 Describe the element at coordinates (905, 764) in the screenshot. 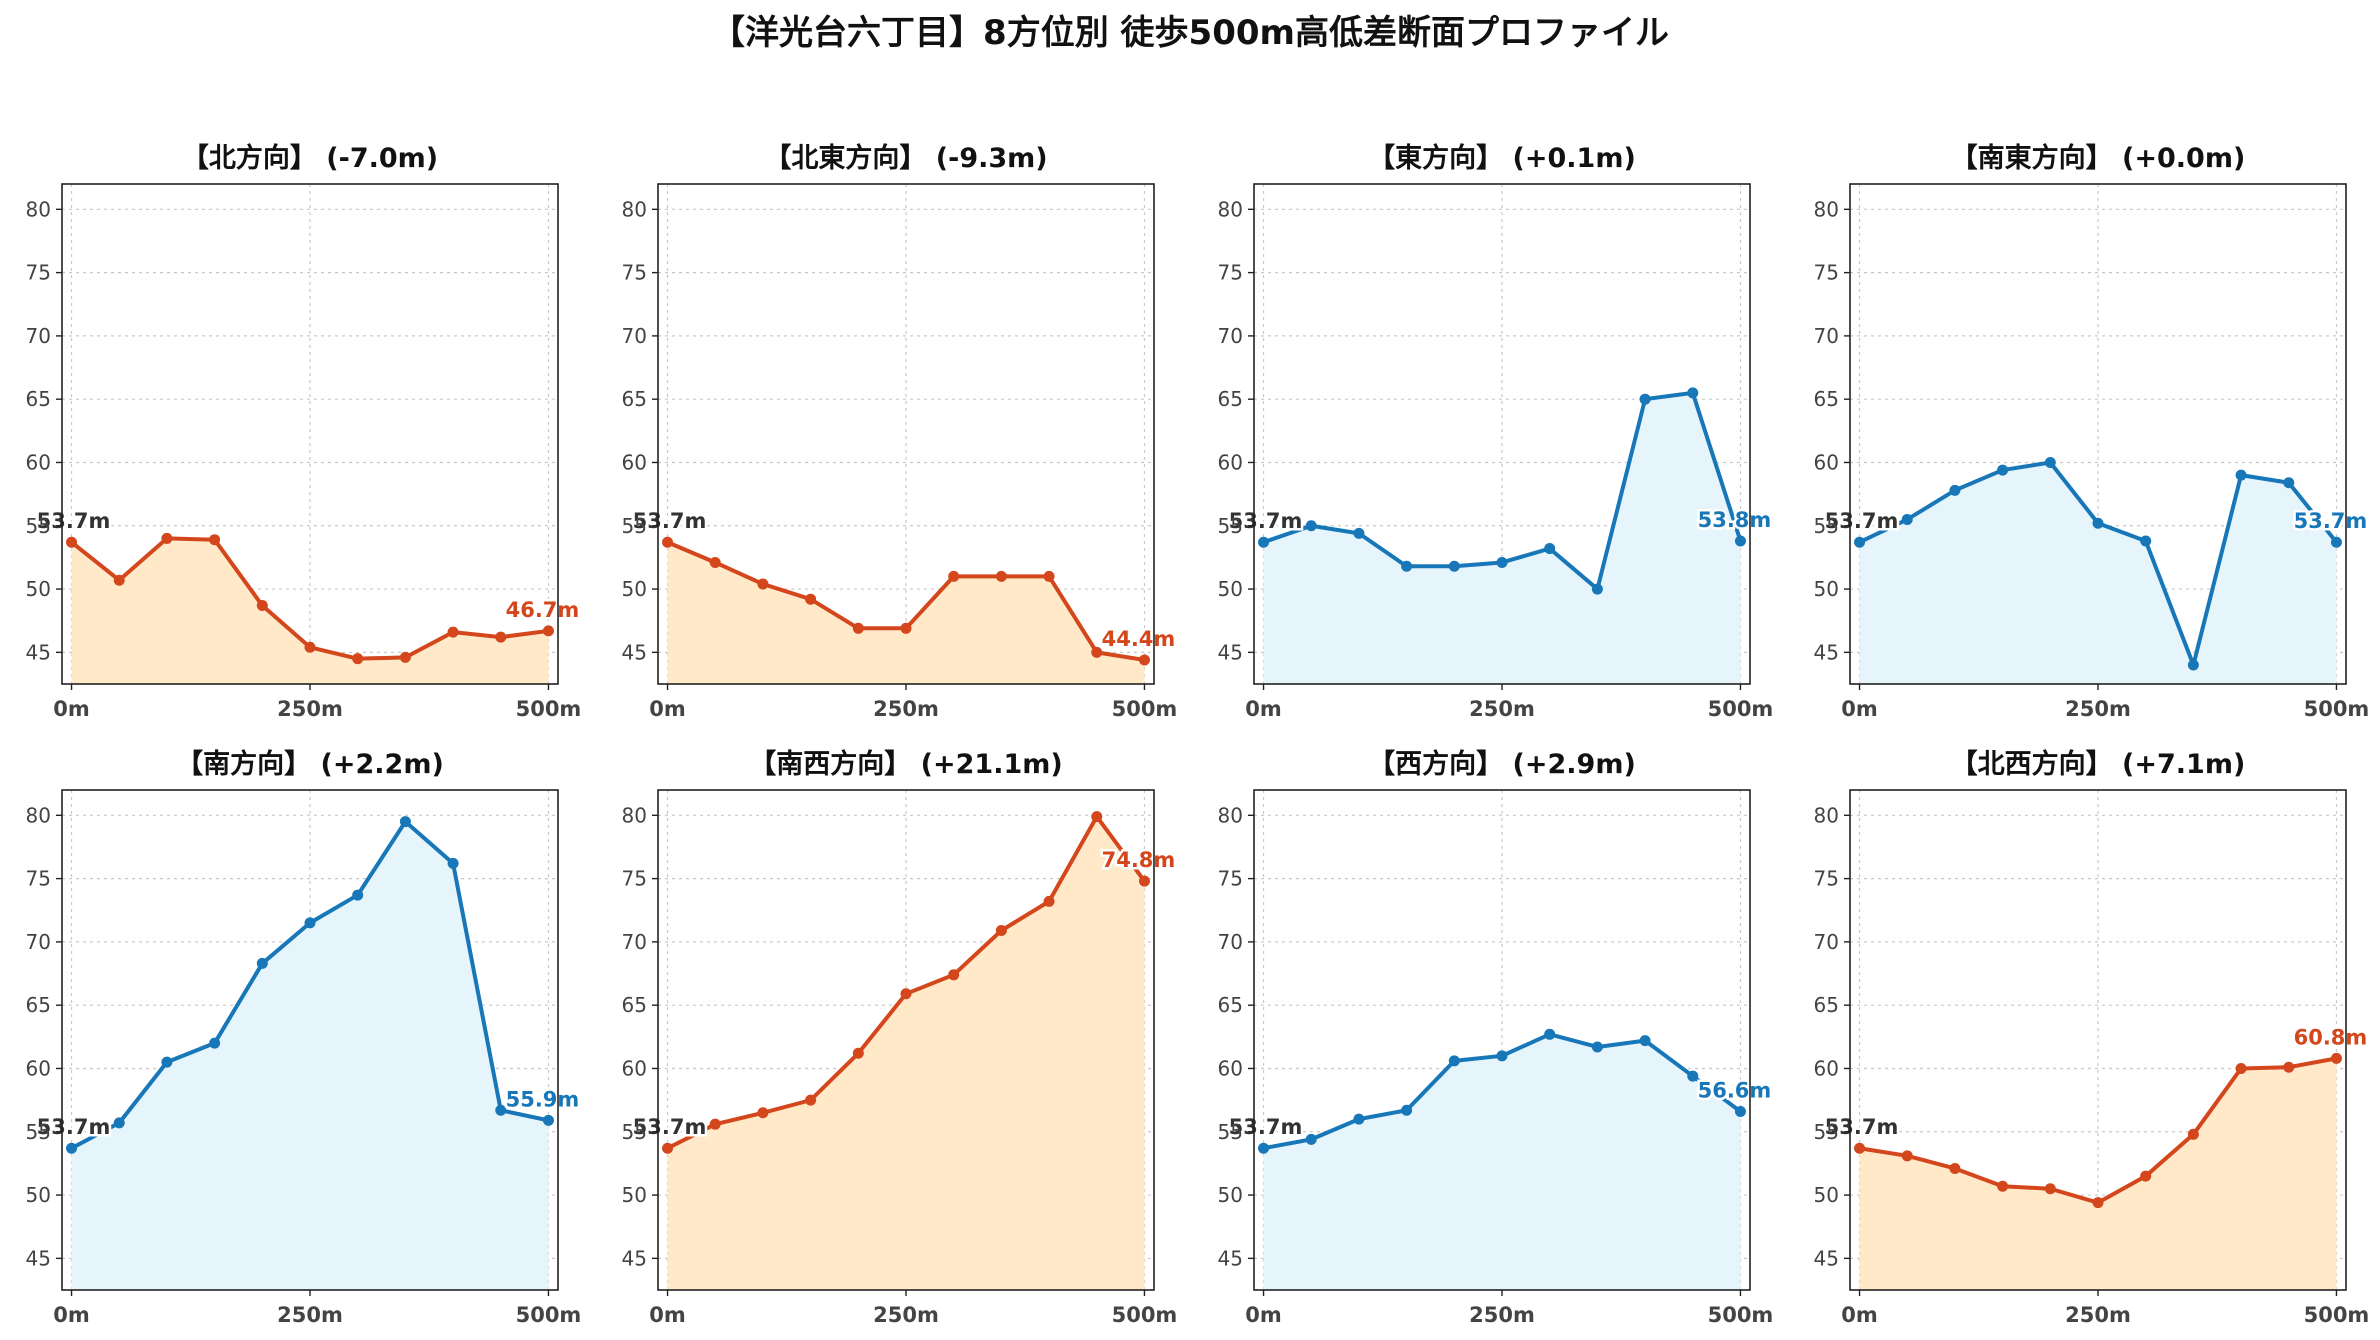

I see `subplot-title: 【南西方向】 (+21.1m)` at that location.